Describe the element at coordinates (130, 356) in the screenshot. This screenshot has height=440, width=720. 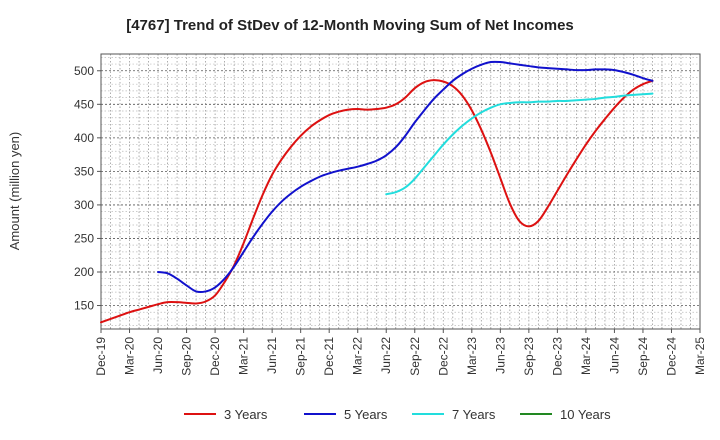
I see `x-tick-label: Mar-20` at that location.